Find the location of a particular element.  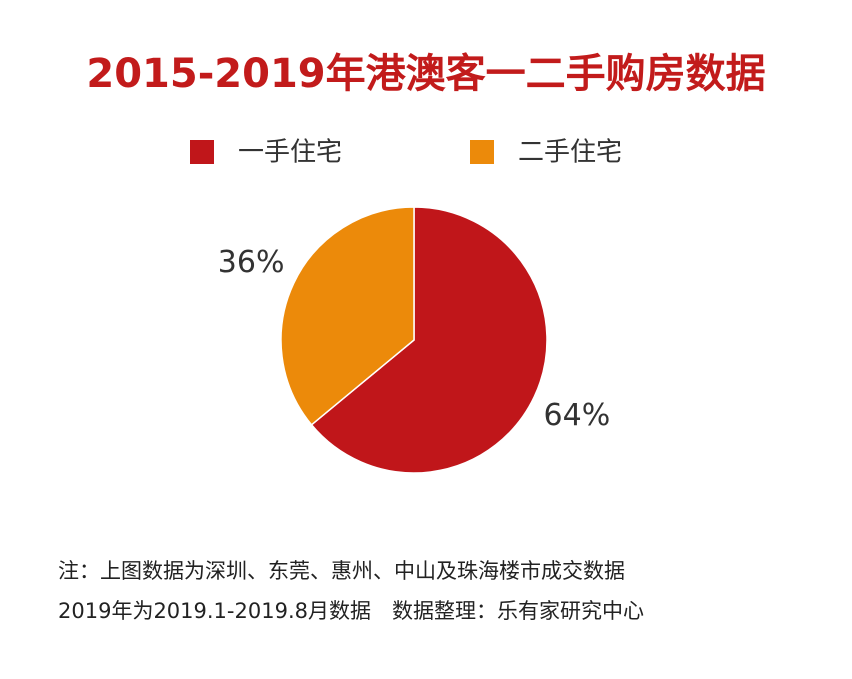

value-label: 36% is located at coordinates (251, 262).